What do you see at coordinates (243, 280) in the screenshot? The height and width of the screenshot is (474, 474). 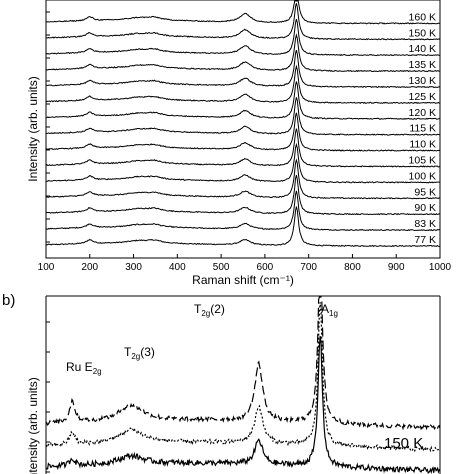 I see `panel-a-x-axis-label: Raman shift (cm⁻¹)` at bounding box center [243, 280].